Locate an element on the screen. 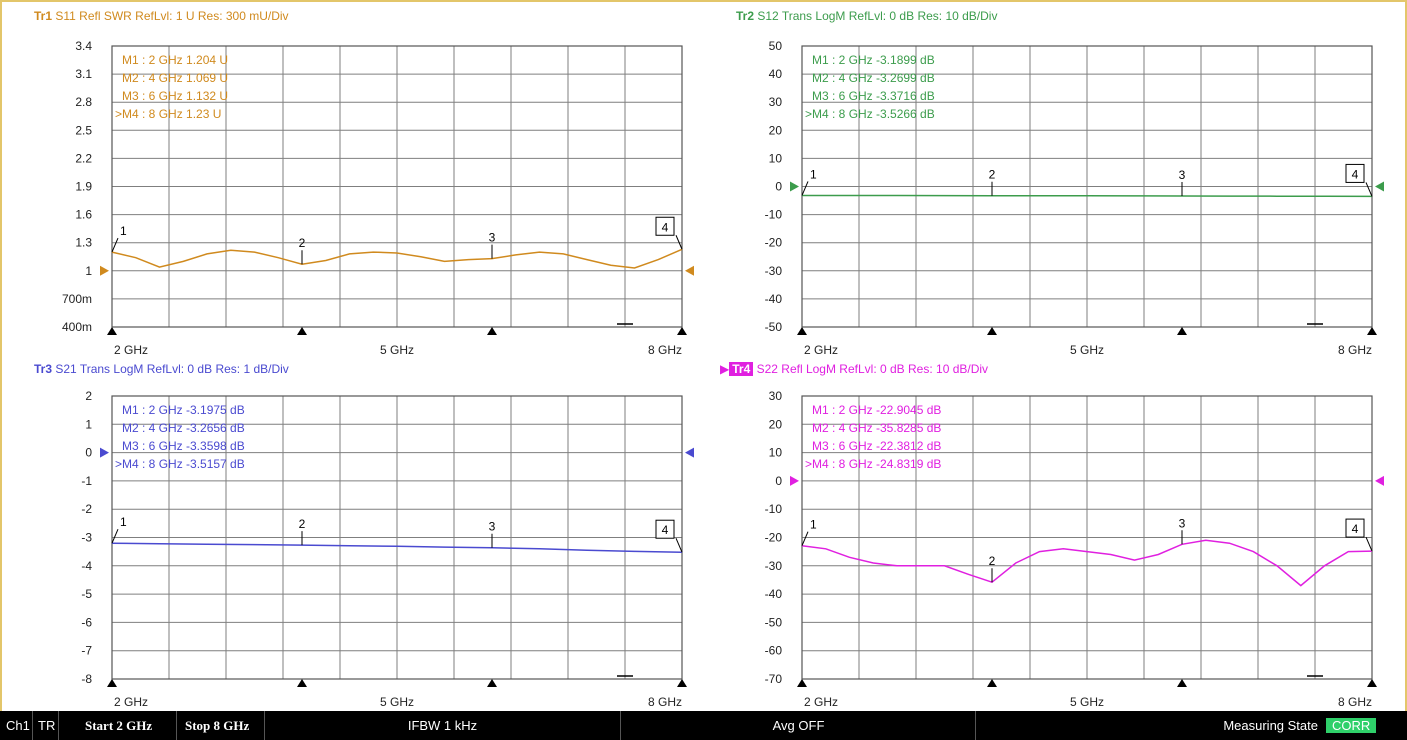 The width and height of the screenshot is (1407, 740). y-tick-label: 30 is located at coordinates (776, 396).